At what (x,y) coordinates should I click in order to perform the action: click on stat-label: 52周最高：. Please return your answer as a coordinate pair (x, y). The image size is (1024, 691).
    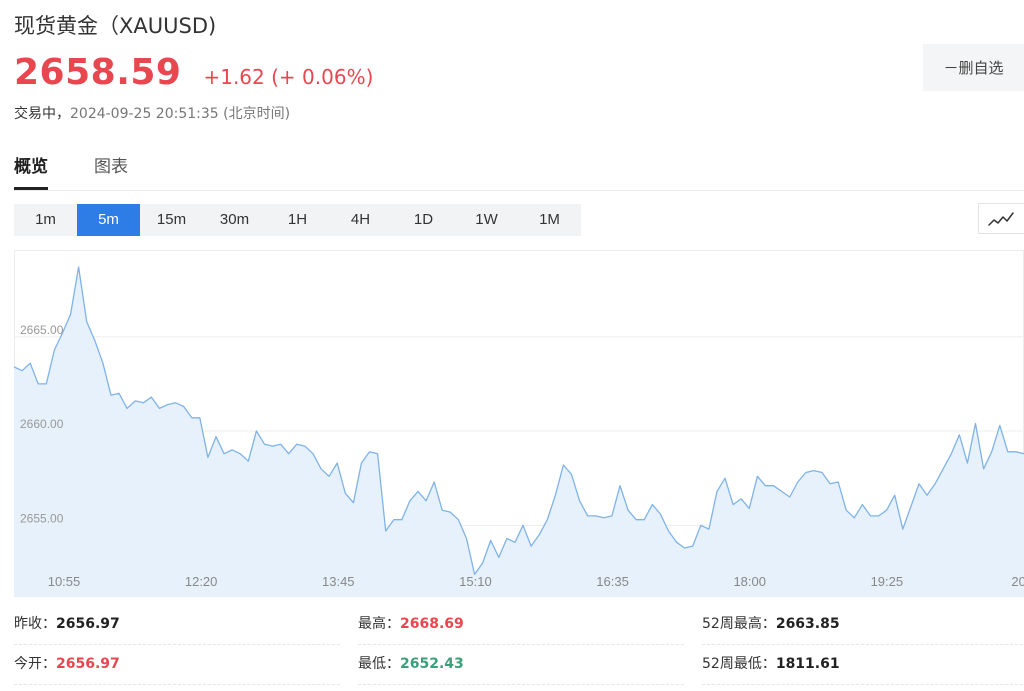
    Looking at the image, I should click on (739, 624).